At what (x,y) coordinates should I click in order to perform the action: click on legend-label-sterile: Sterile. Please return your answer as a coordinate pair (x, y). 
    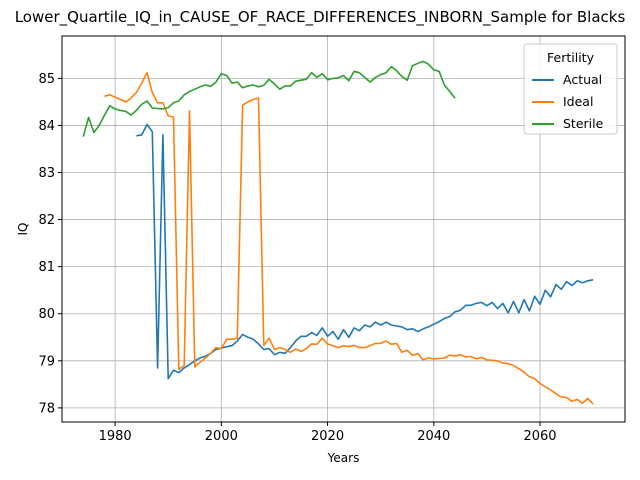
    Looking at the image, I should click on (583, 123).